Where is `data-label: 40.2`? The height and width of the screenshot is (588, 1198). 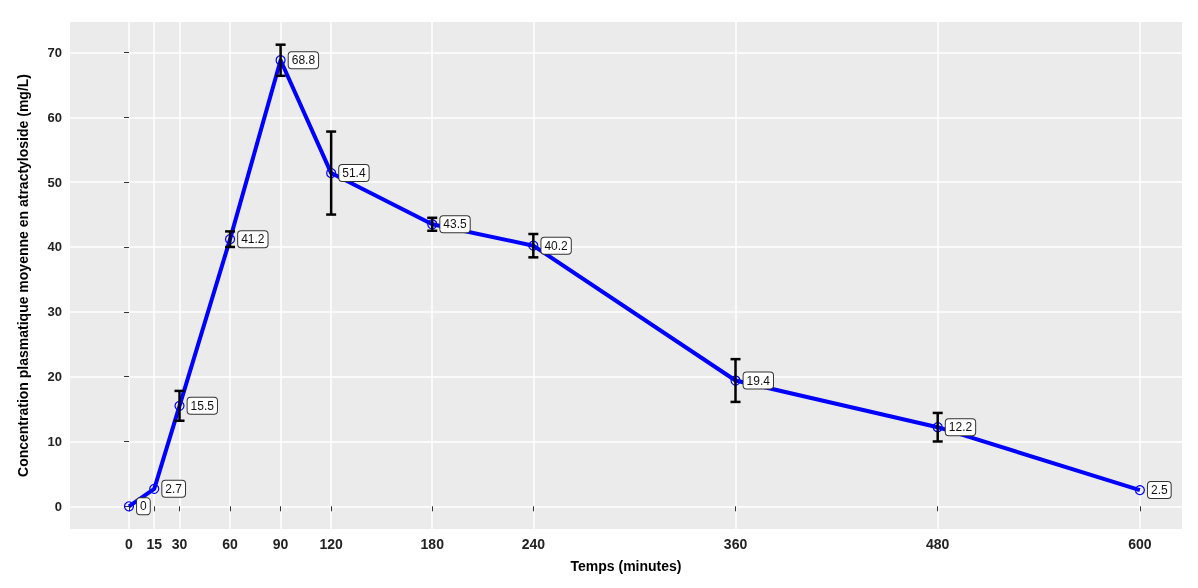
data-label: 40.2 is located at coordinates (556, 245).